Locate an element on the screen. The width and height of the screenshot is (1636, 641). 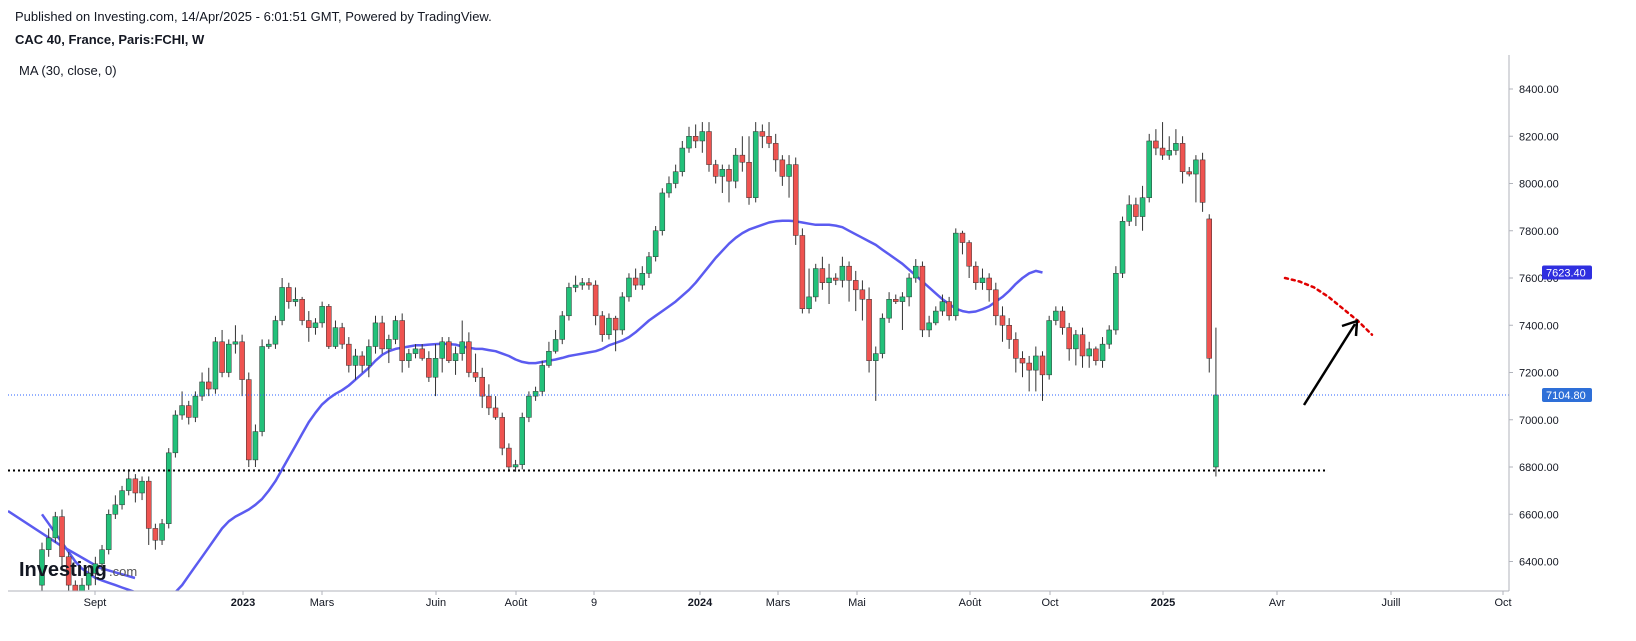
logo-main: Investing is located at coordinates (63, 570).